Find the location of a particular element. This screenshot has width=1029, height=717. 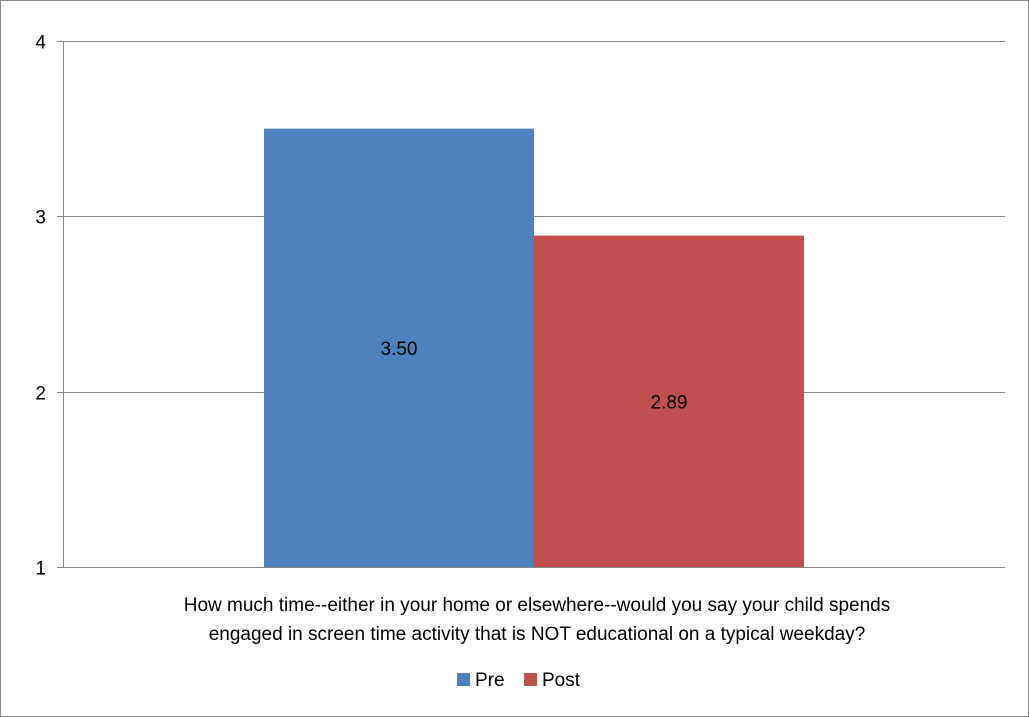

data-label-pre: 3.50 is located at coordinates (399, 349).